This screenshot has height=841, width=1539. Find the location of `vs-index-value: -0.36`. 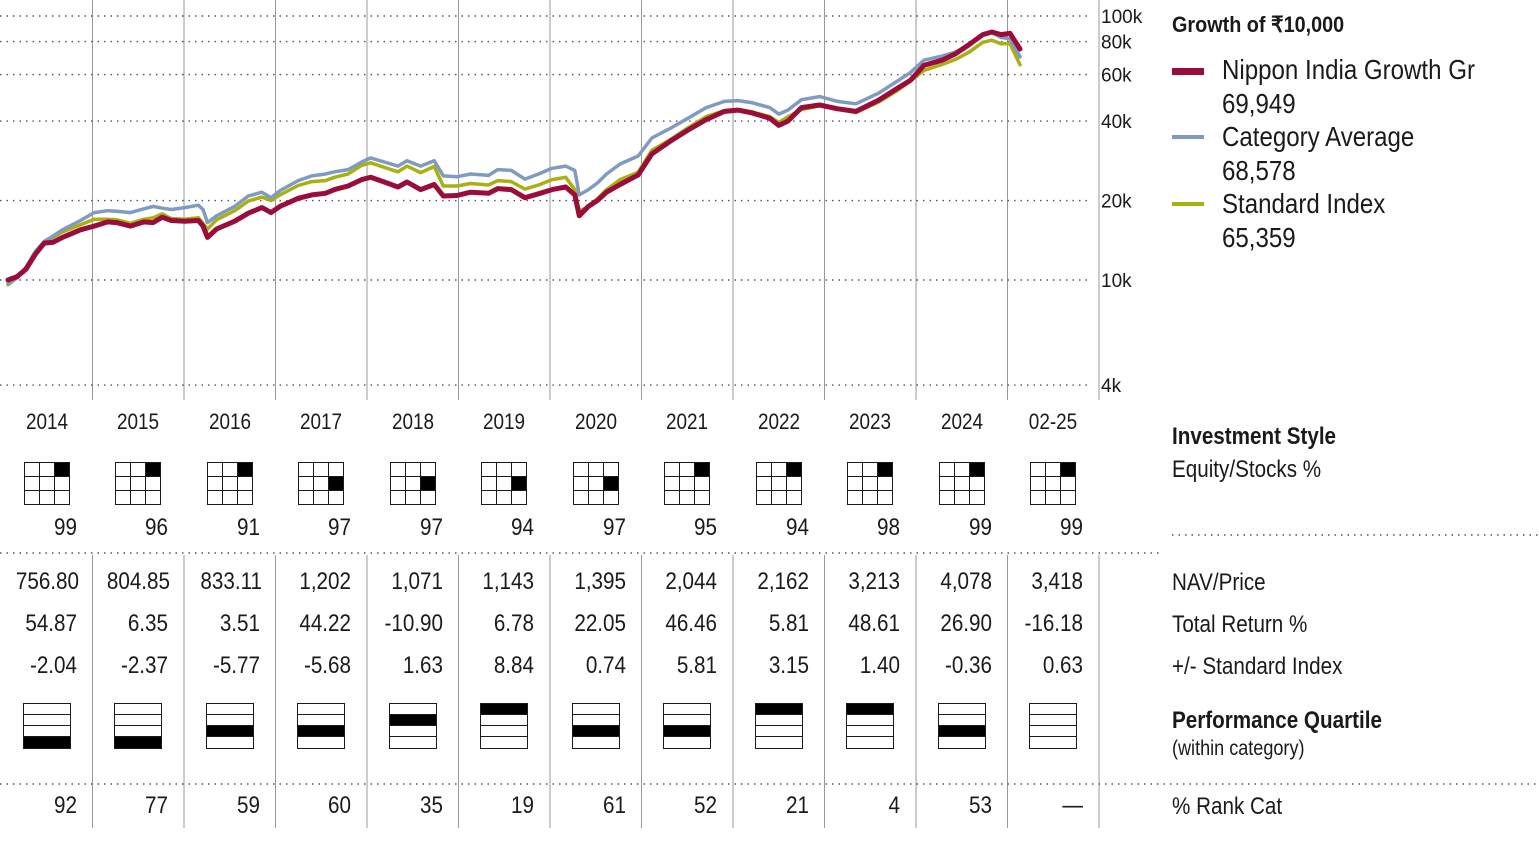

vs-index-value: -0.36 is located at coordinates (968, 665).